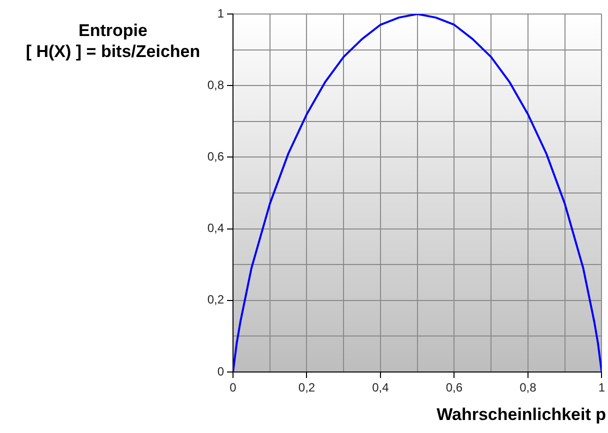 Image resolution: width=608 pixels, height=433 pixels. Describe the element at coordinates (307, 387) in the screenshot. I see `x-tick-label: 0,2` at that location.